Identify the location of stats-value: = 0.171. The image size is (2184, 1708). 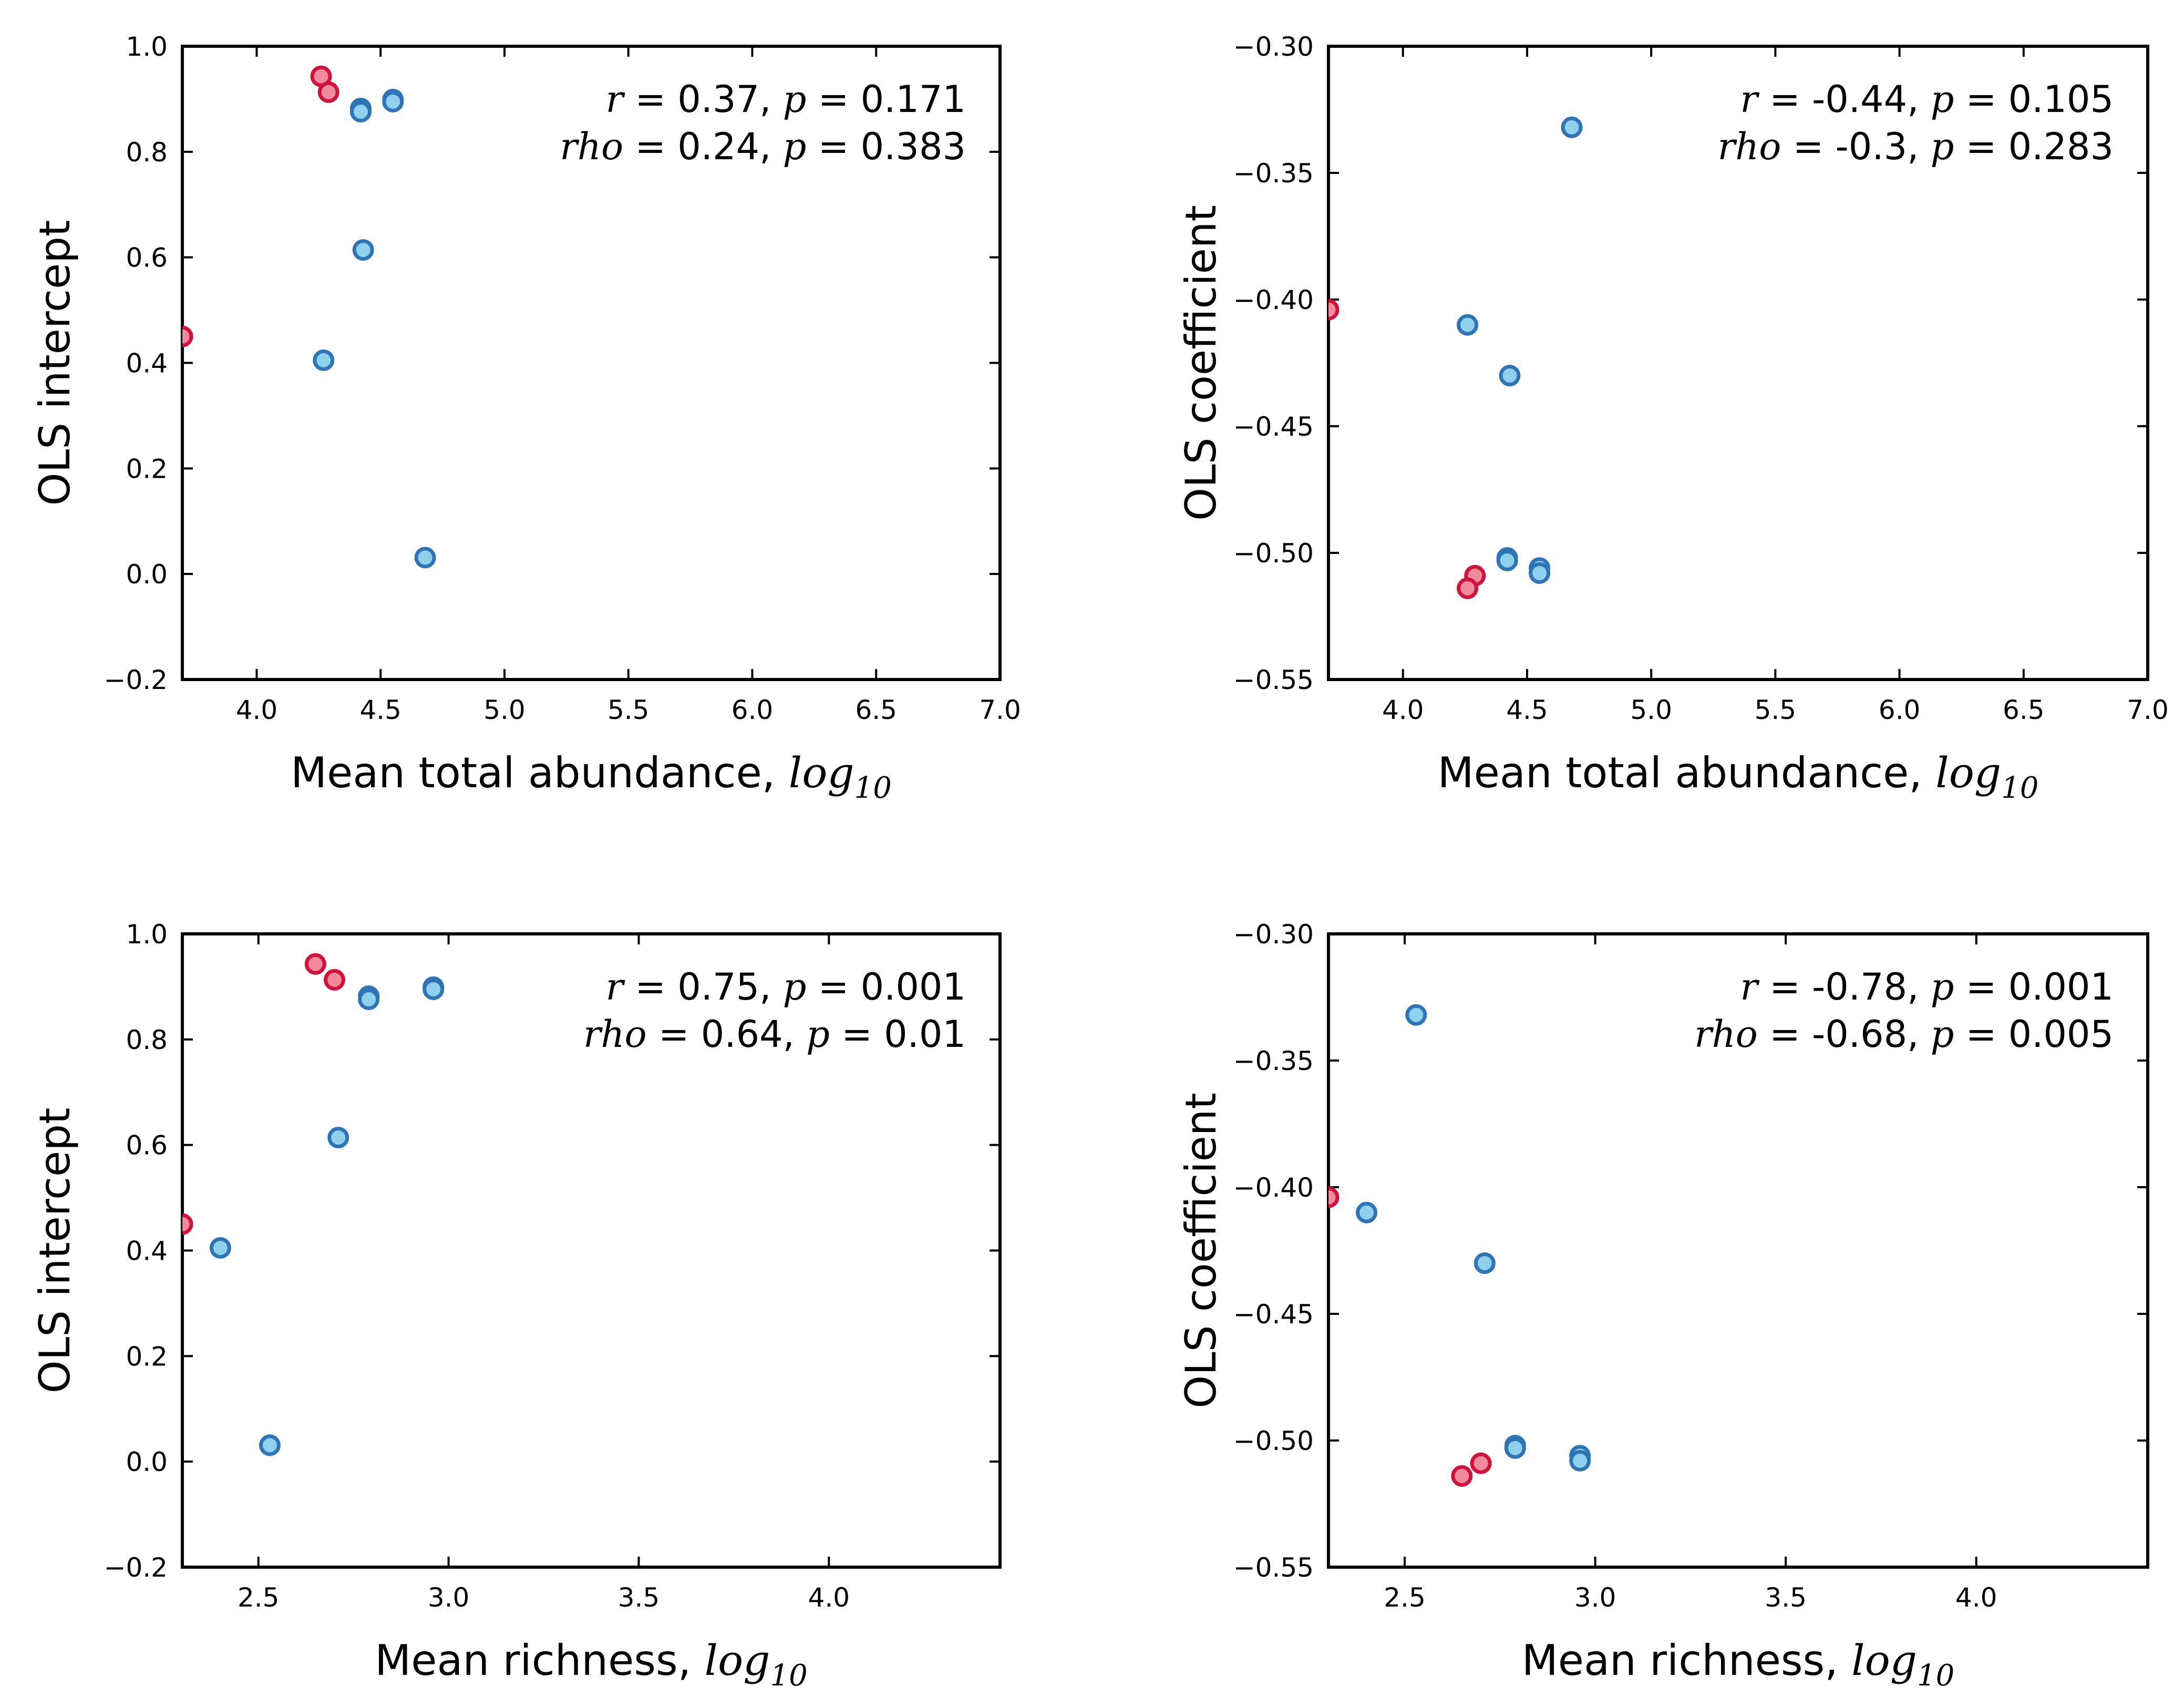
(886, 99).